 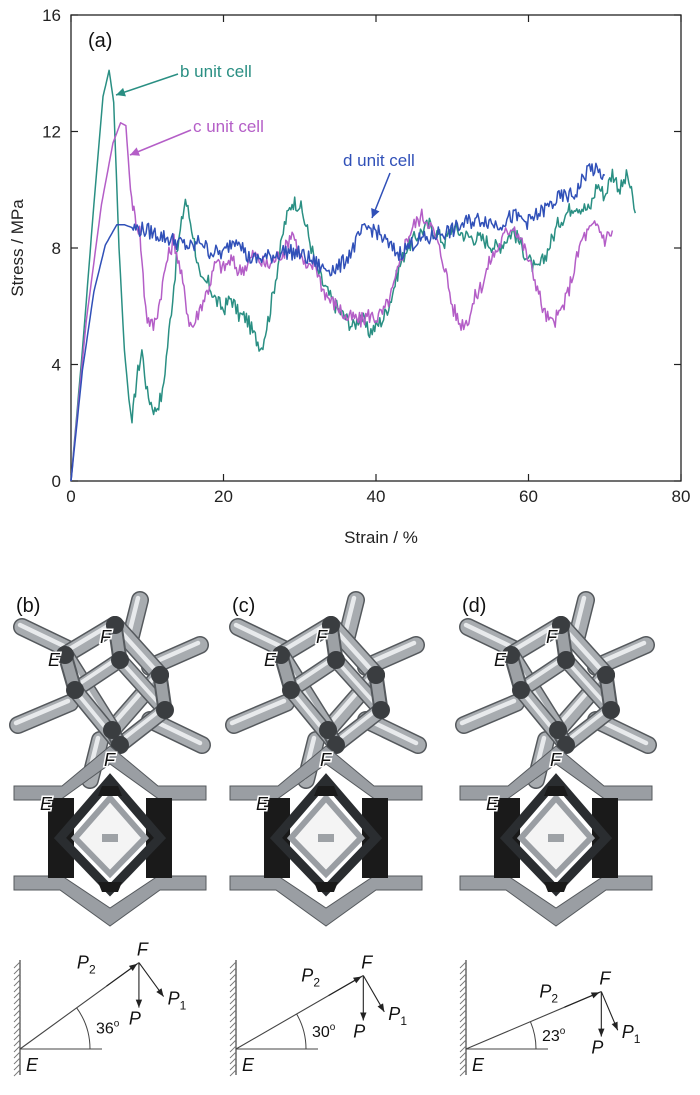 I want to click on force-label-p2-main: P, so click(x=307, y=976).